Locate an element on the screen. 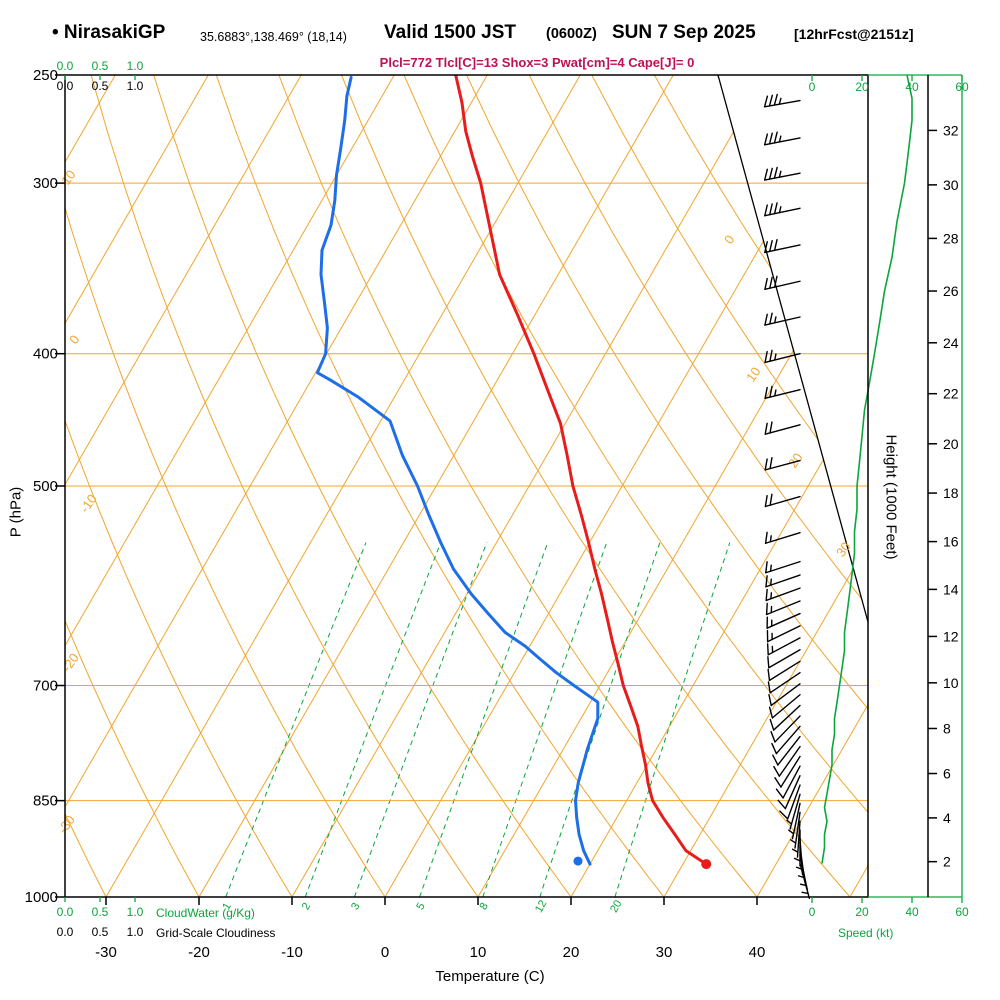  temperature-tick-label: 40 is located at coordinates (757, 952).